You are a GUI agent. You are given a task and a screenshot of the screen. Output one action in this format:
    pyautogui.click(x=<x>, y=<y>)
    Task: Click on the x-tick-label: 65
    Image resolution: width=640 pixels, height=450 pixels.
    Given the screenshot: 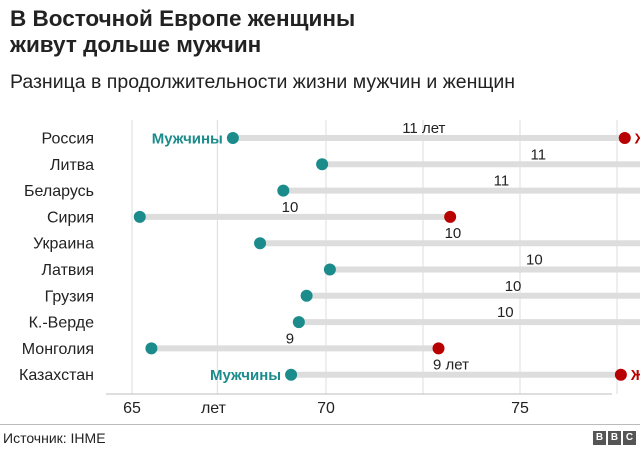 What is the action you would take?
    pyautogui.click(x=132, y=408)
    